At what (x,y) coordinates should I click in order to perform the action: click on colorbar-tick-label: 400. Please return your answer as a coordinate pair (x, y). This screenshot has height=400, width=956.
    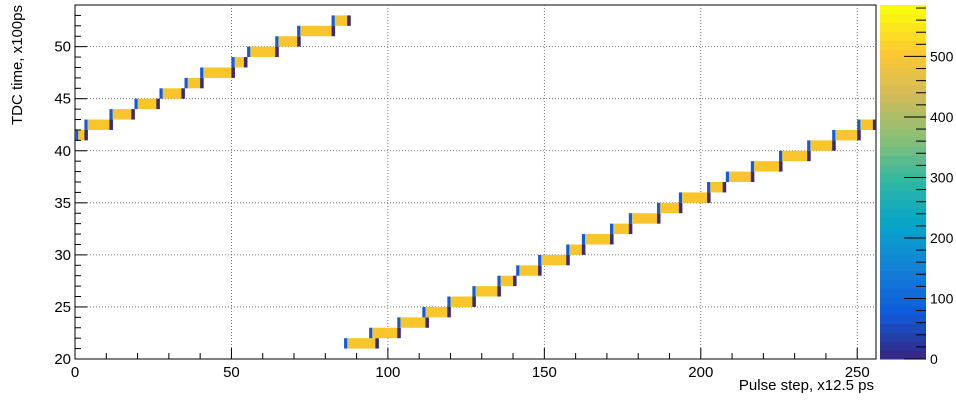
    Looking at the image, I should click on (942, 117).